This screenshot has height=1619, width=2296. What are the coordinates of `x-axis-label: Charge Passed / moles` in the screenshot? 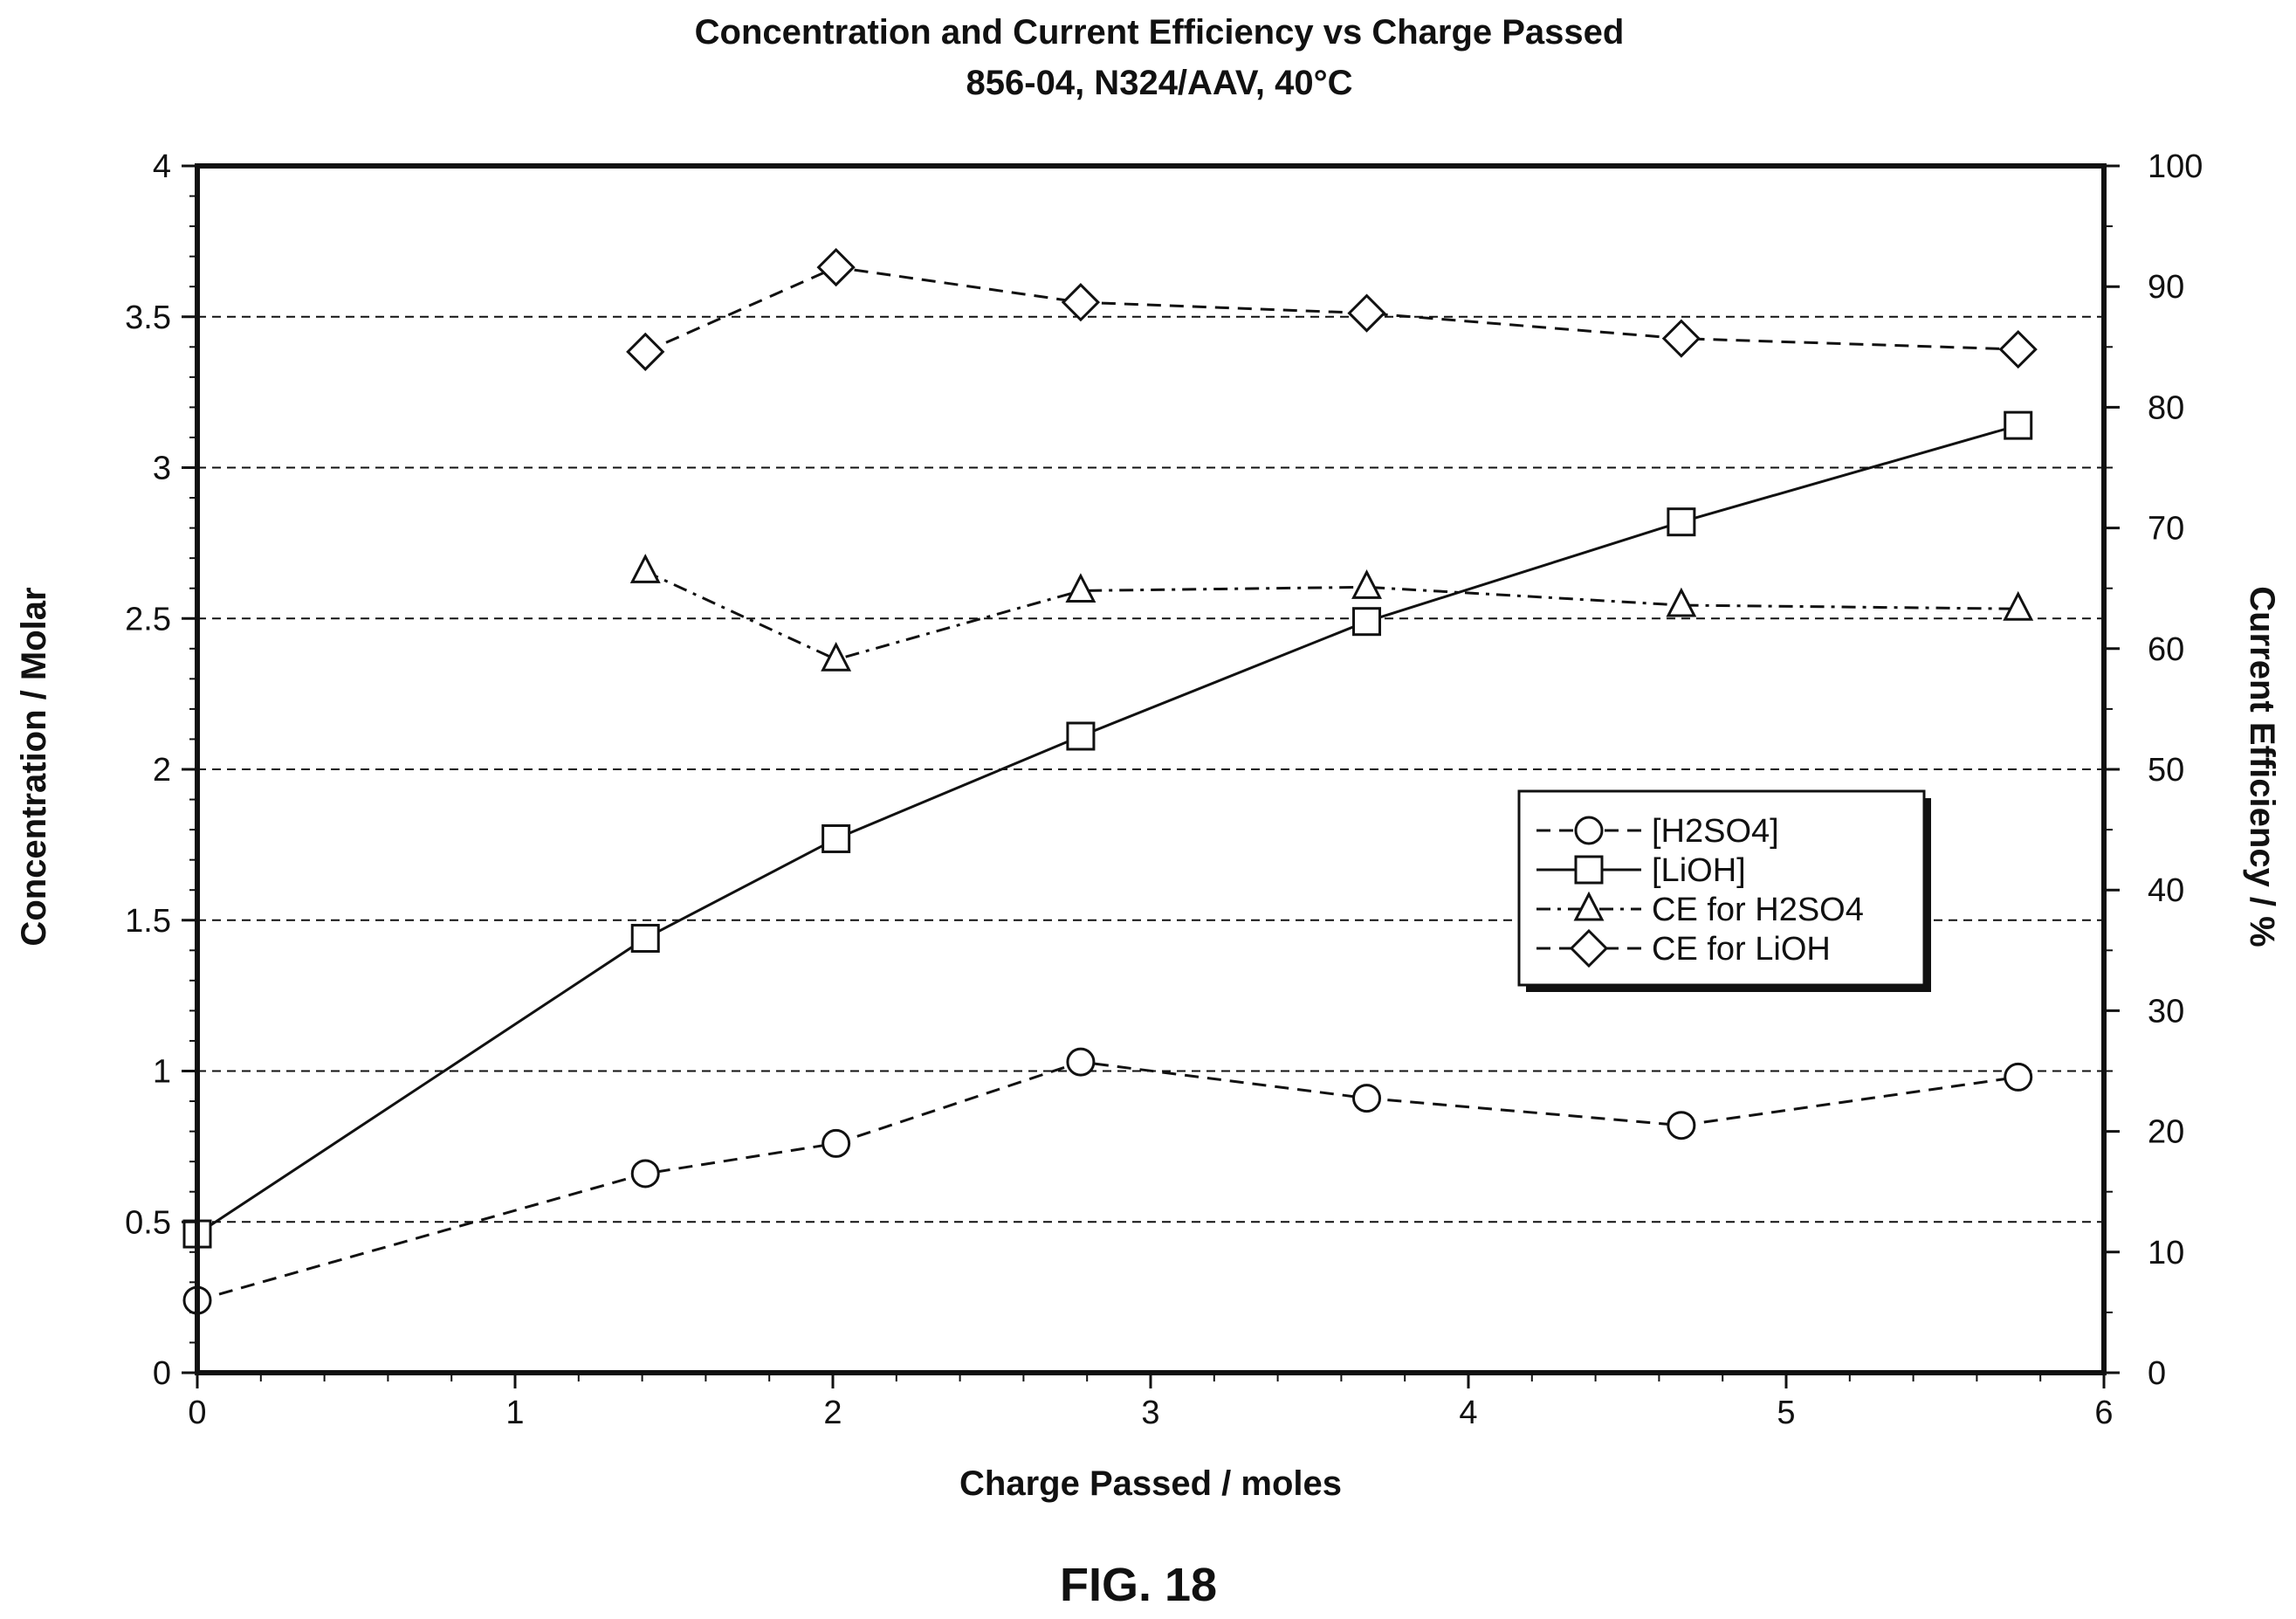 It's located at (1150, 1484).